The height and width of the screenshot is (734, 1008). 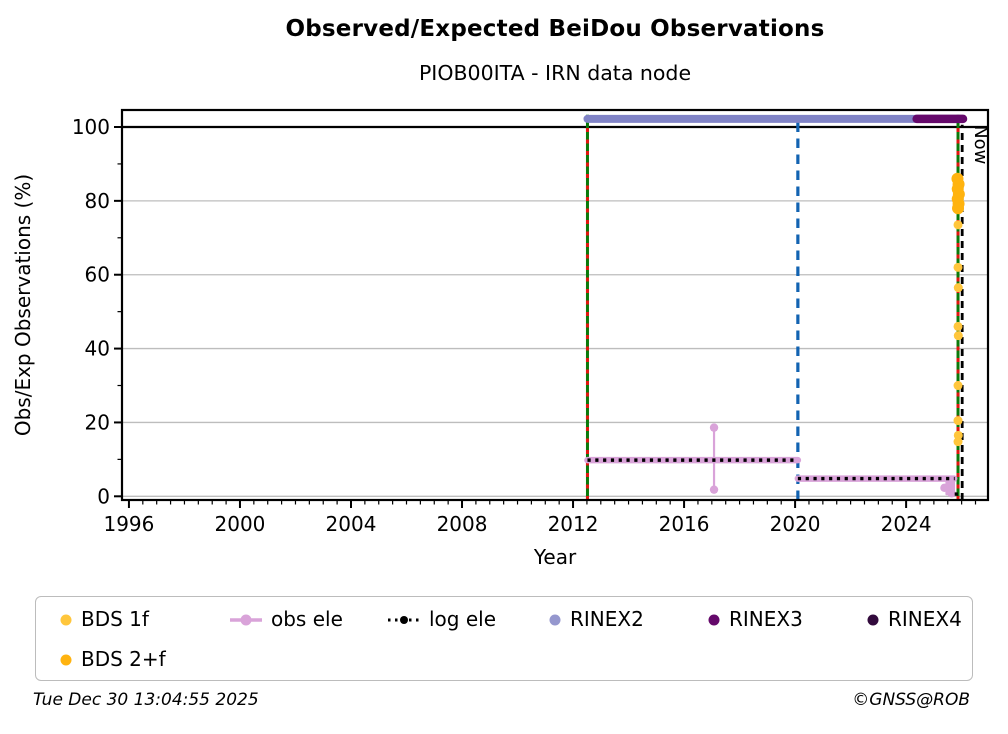 What do you see at coordinates (555, 29) in the screenshot?
I see `chart-title: Observed/Expected BeiDou Observations` at bounding box center [555, 29].